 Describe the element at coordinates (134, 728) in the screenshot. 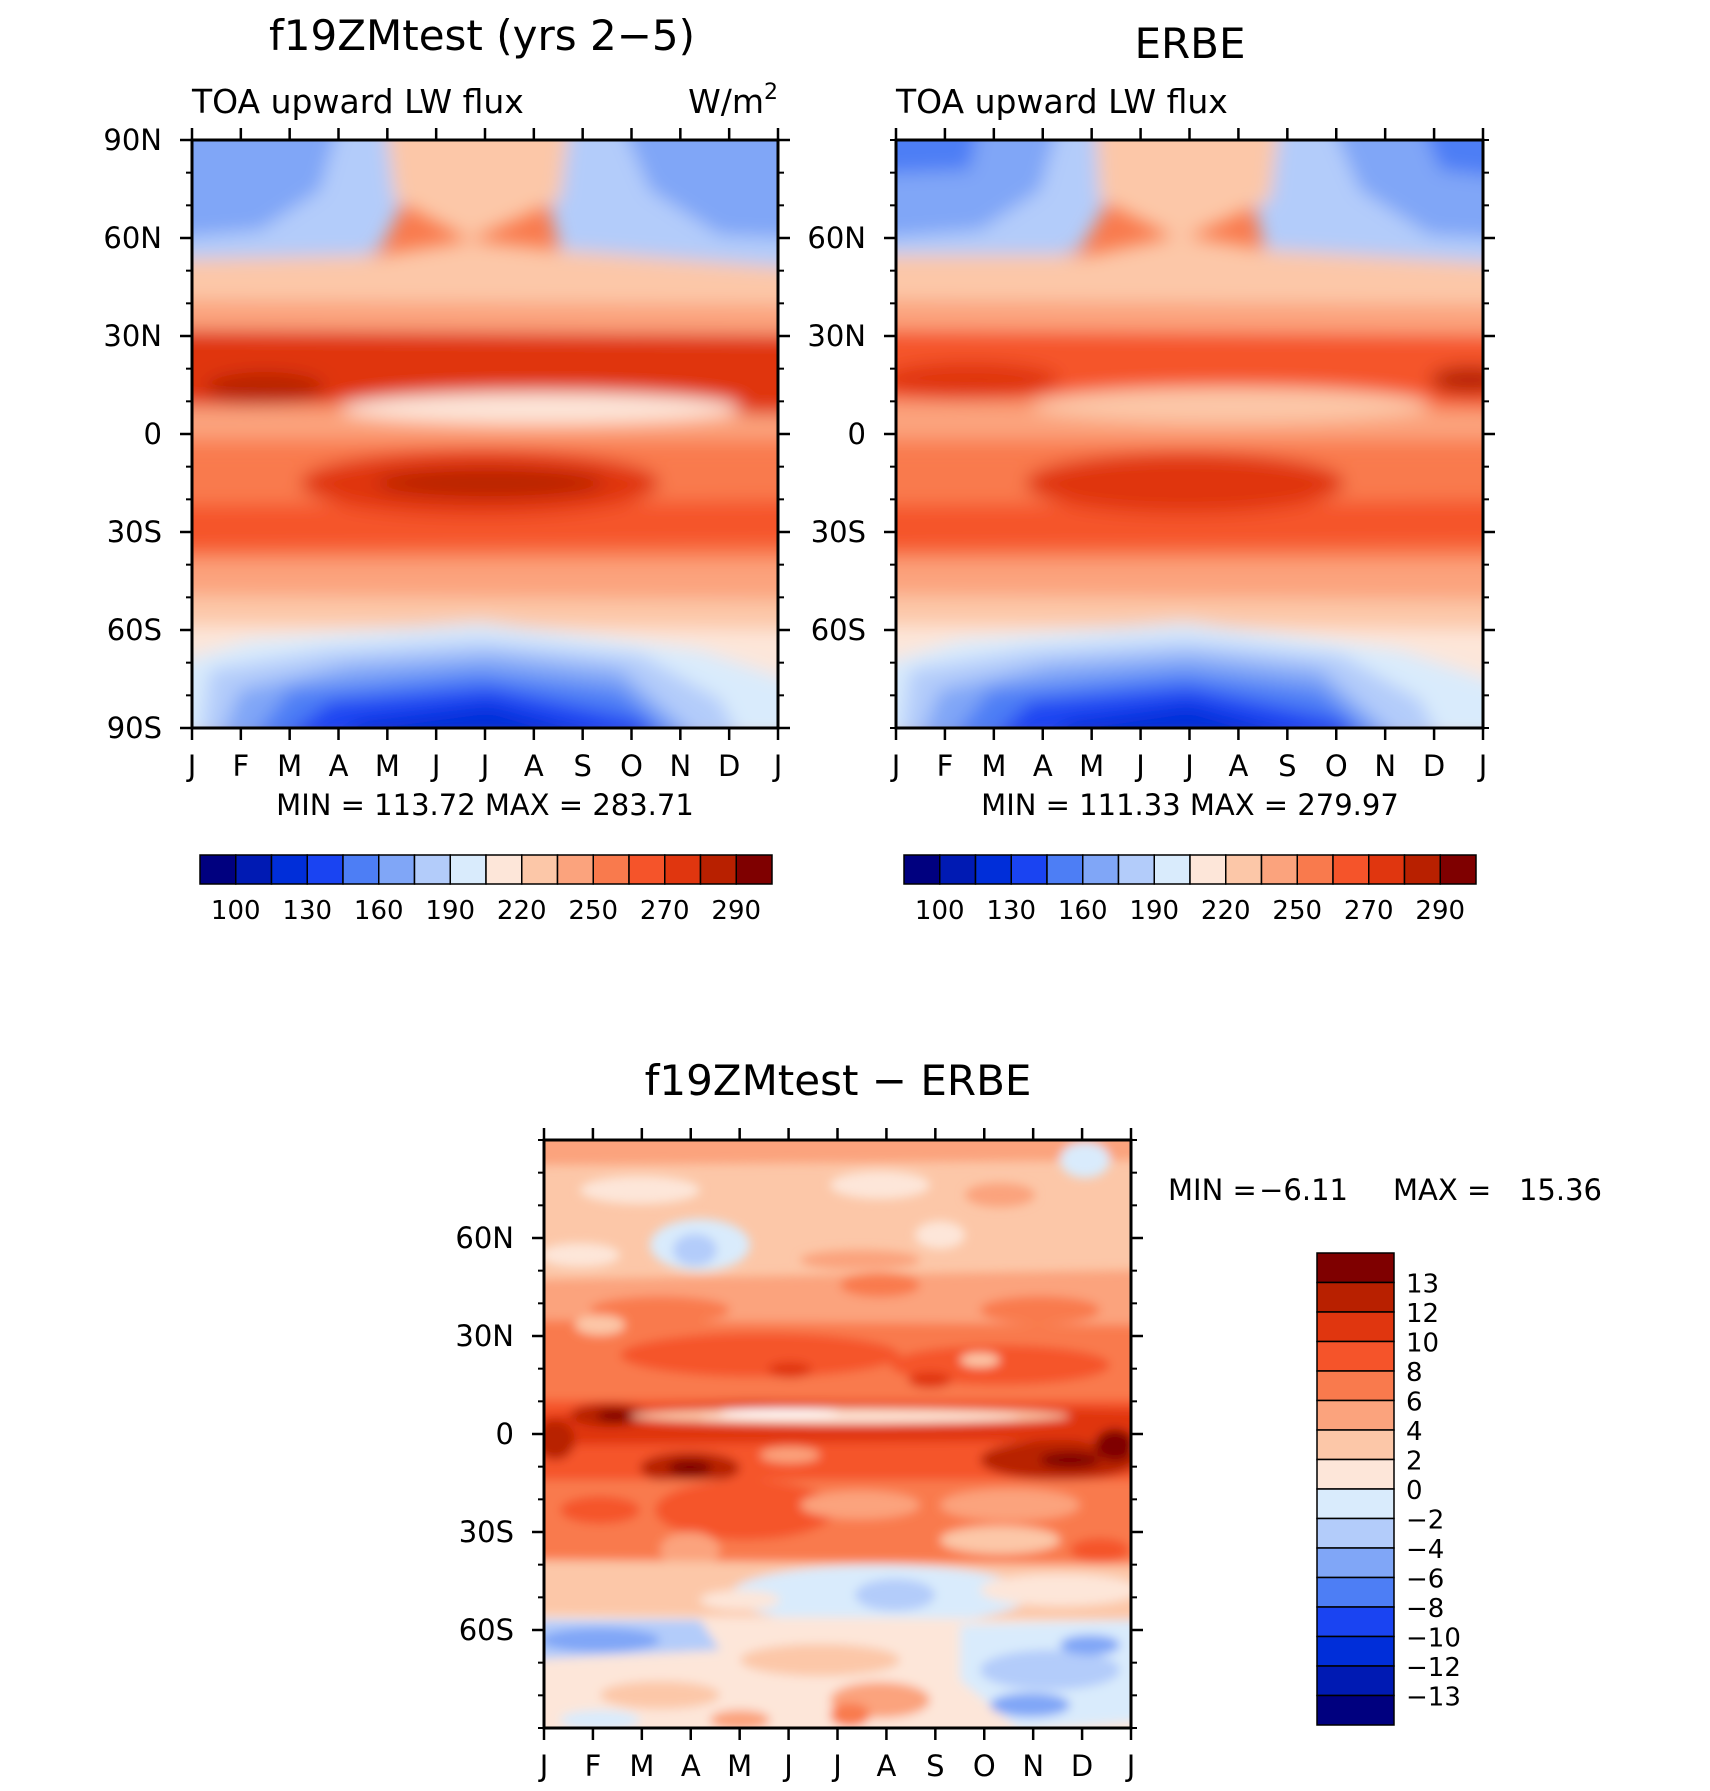

I see `y-tick-label: 90S` at that location.